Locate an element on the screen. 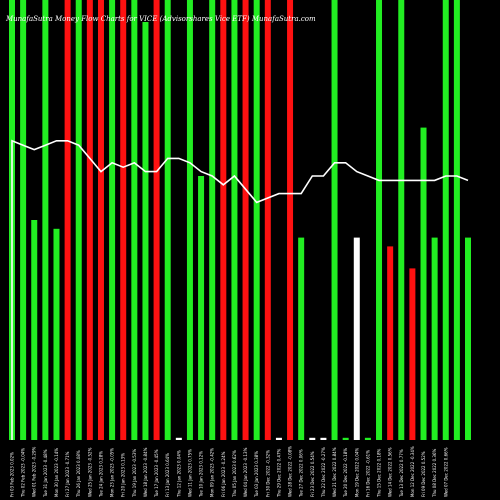  x-tick-label-18: Mon 09 Jan 2023 -0.42% is located at coordinates (212, 472).